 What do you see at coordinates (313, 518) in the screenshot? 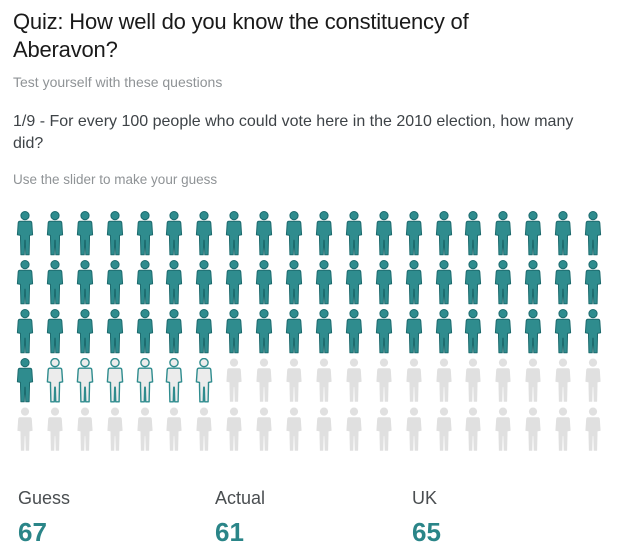
I see `stat-actual: Actual 61` at bounding box center [313, 518].